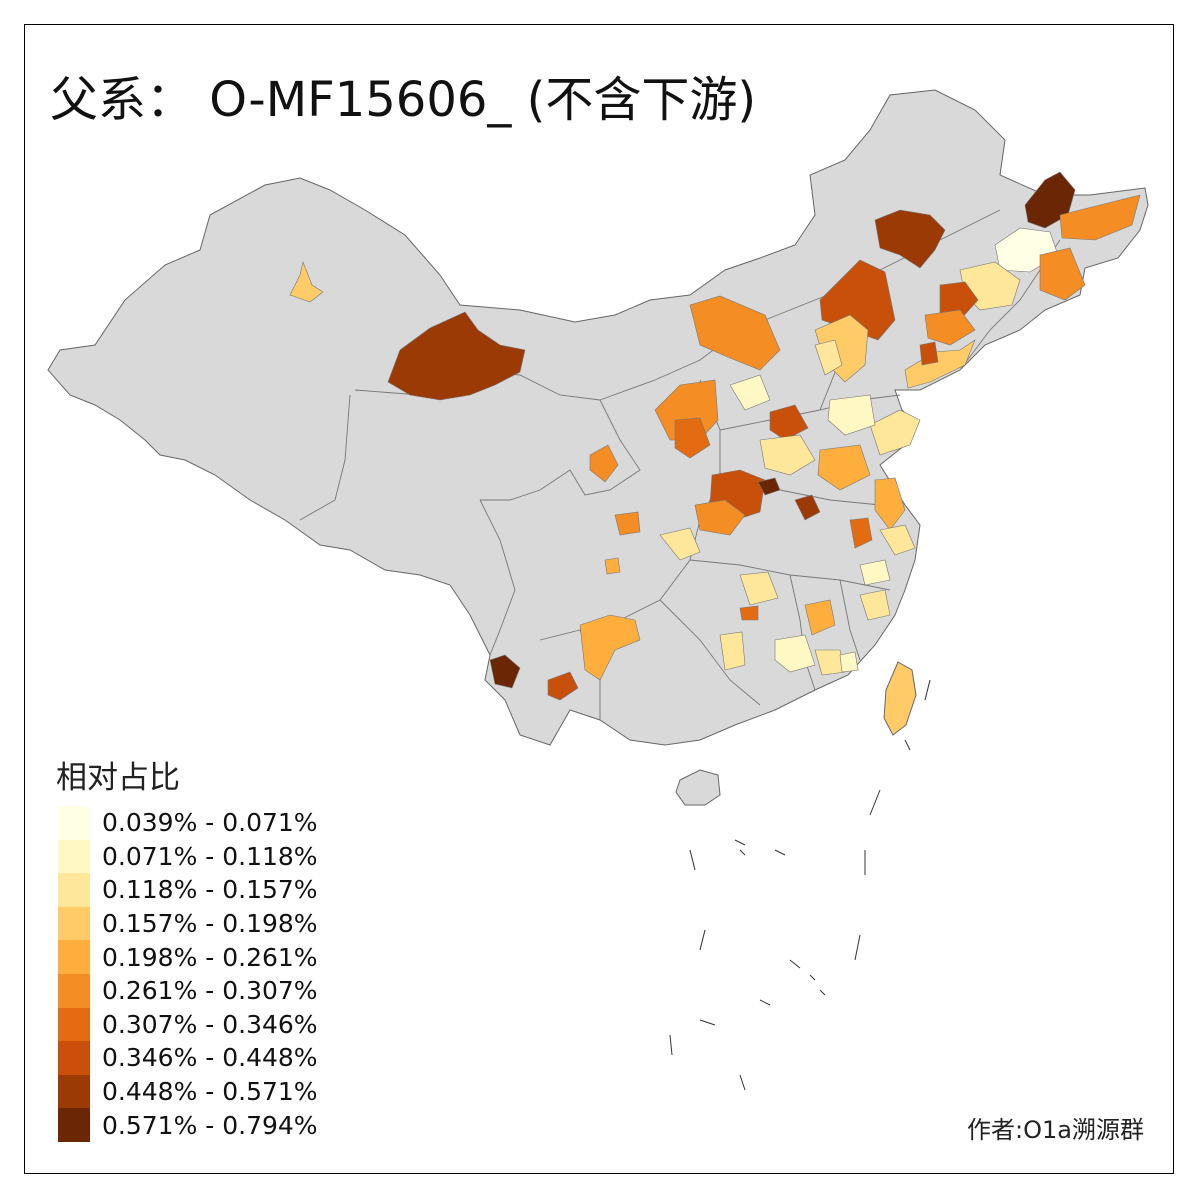 Image resolution: width=1200 pixels, height=1200 pixels. What do you see at coordinates (875, 572) in the screenshot?
I see `region-zhejiang-light2` at bounding box center [875, 572].